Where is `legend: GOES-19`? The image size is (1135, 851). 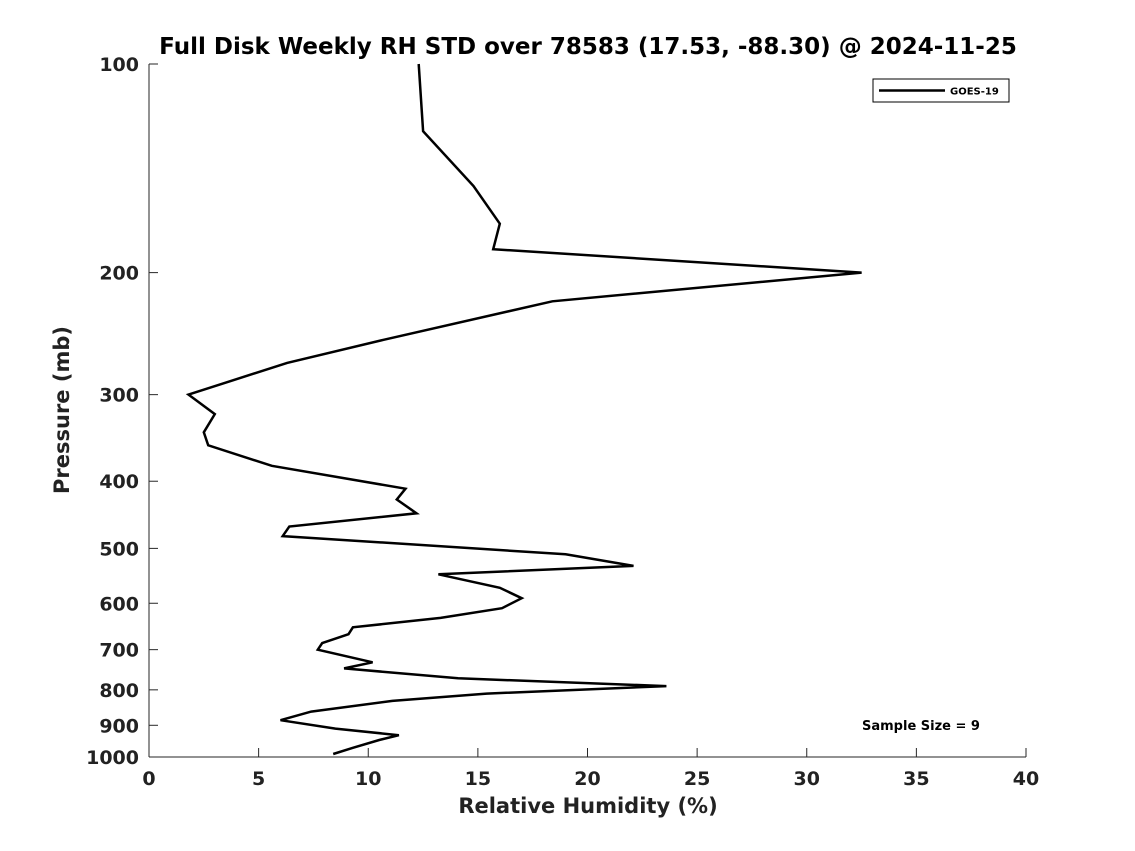 legend: GOES-19 is located at coordinates (941, 90).